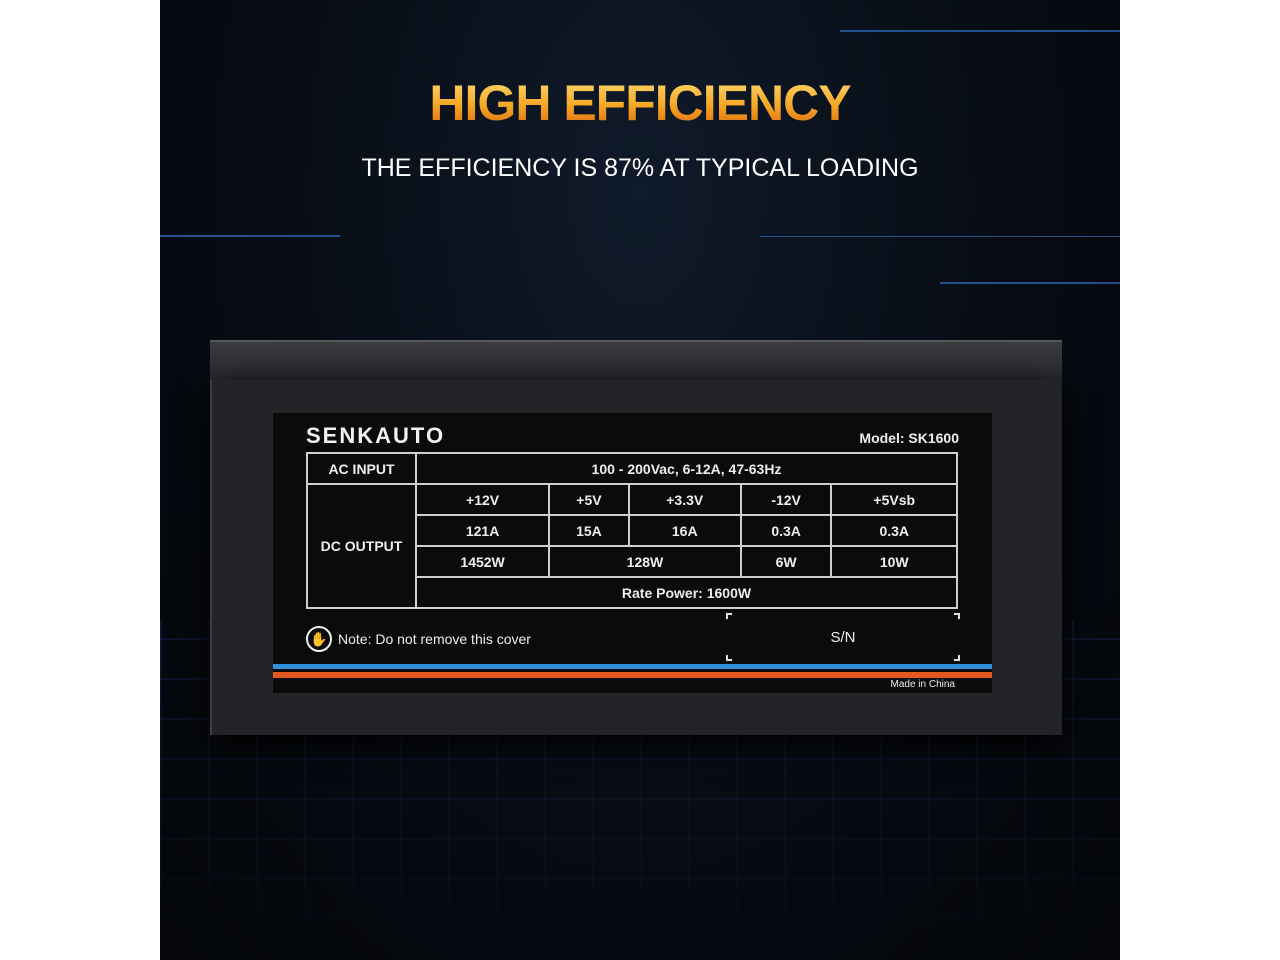  Describe the element at coordinates (632, 675) in the screenshot. I see `orange-stripe` at that location.